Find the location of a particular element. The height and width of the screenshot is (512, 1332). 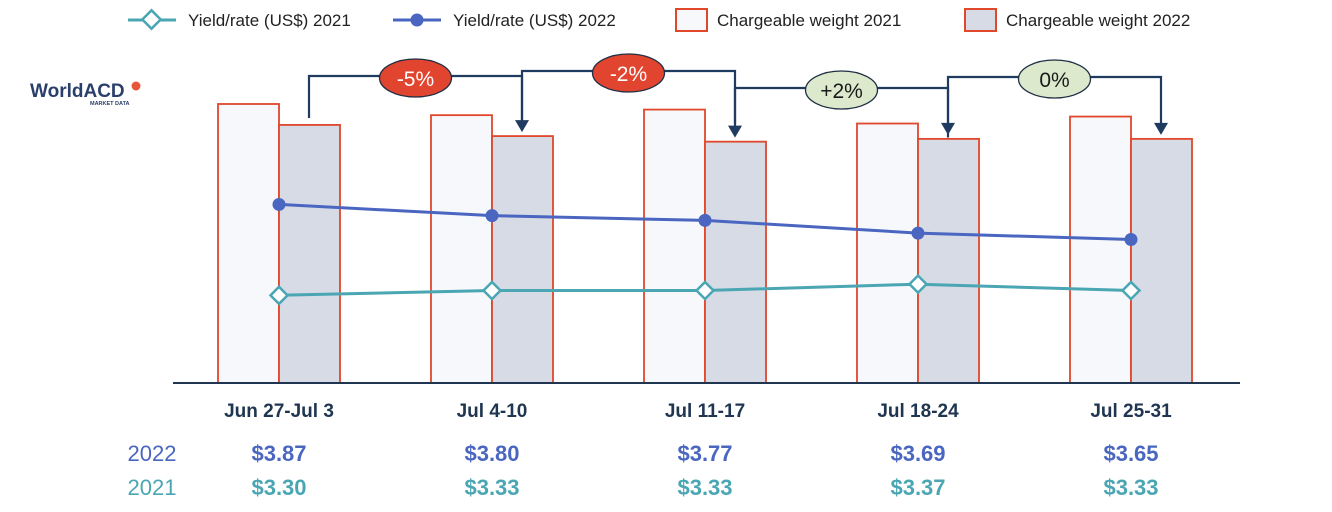

legend-circle-marker is located at coordinates (417, 20).